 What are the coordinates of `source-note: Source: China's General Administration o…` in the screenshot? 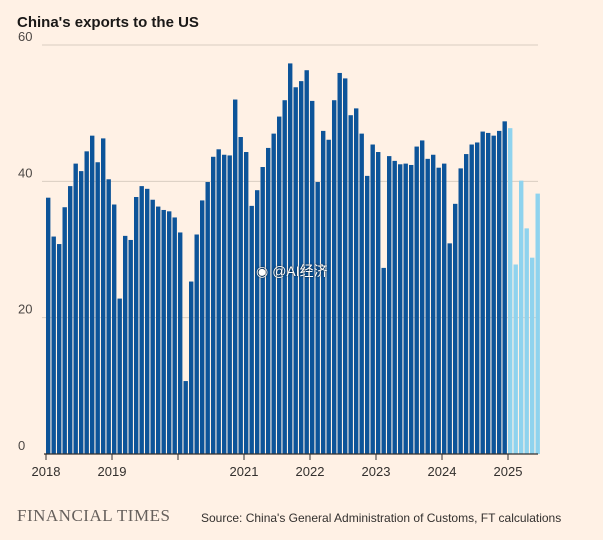 It's located at (381, 518).